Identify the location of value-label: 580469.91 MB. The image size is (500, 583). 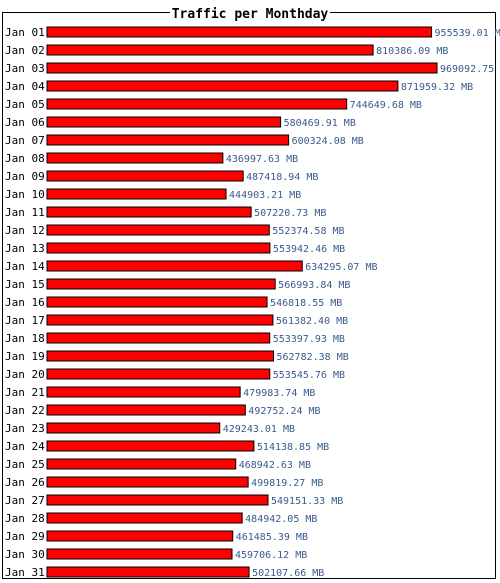
(320, 123).